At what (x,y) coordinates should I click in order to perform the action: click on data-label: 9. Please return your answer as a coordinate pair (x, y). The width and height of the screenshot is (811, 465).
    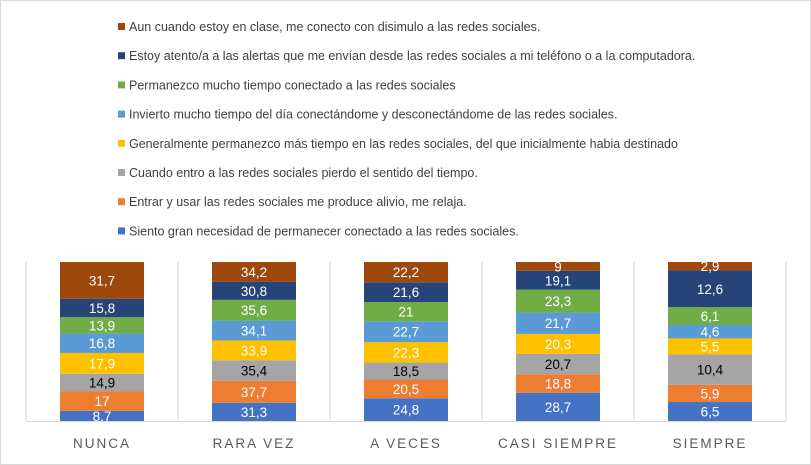
    Looking at the image, I should click on (558, 266).